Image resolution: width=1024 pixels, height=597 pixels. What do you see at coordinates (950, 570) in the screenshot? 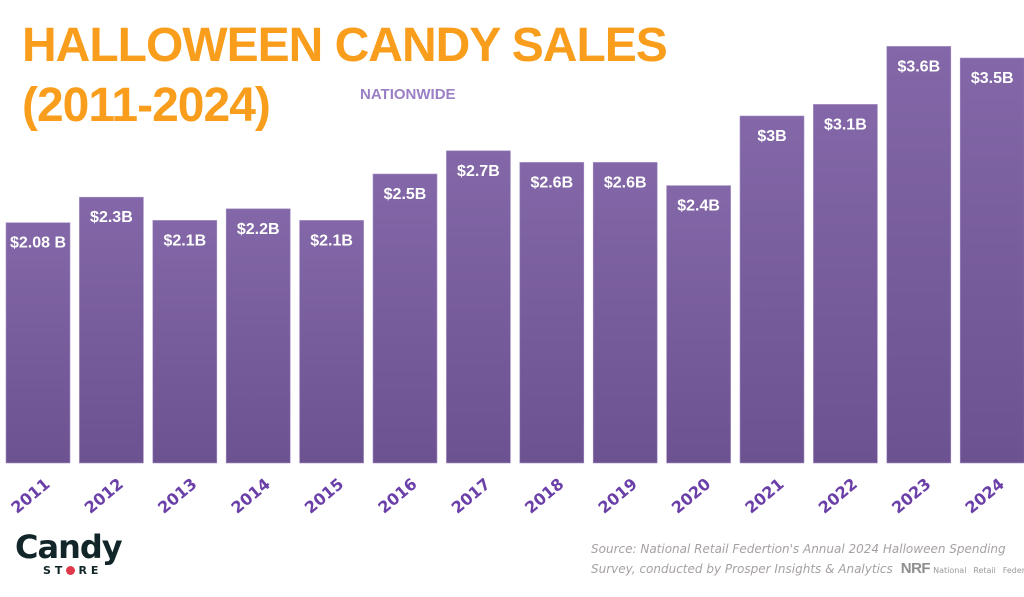
I see `nrf-line1: National` at bounding box center [950, 570].